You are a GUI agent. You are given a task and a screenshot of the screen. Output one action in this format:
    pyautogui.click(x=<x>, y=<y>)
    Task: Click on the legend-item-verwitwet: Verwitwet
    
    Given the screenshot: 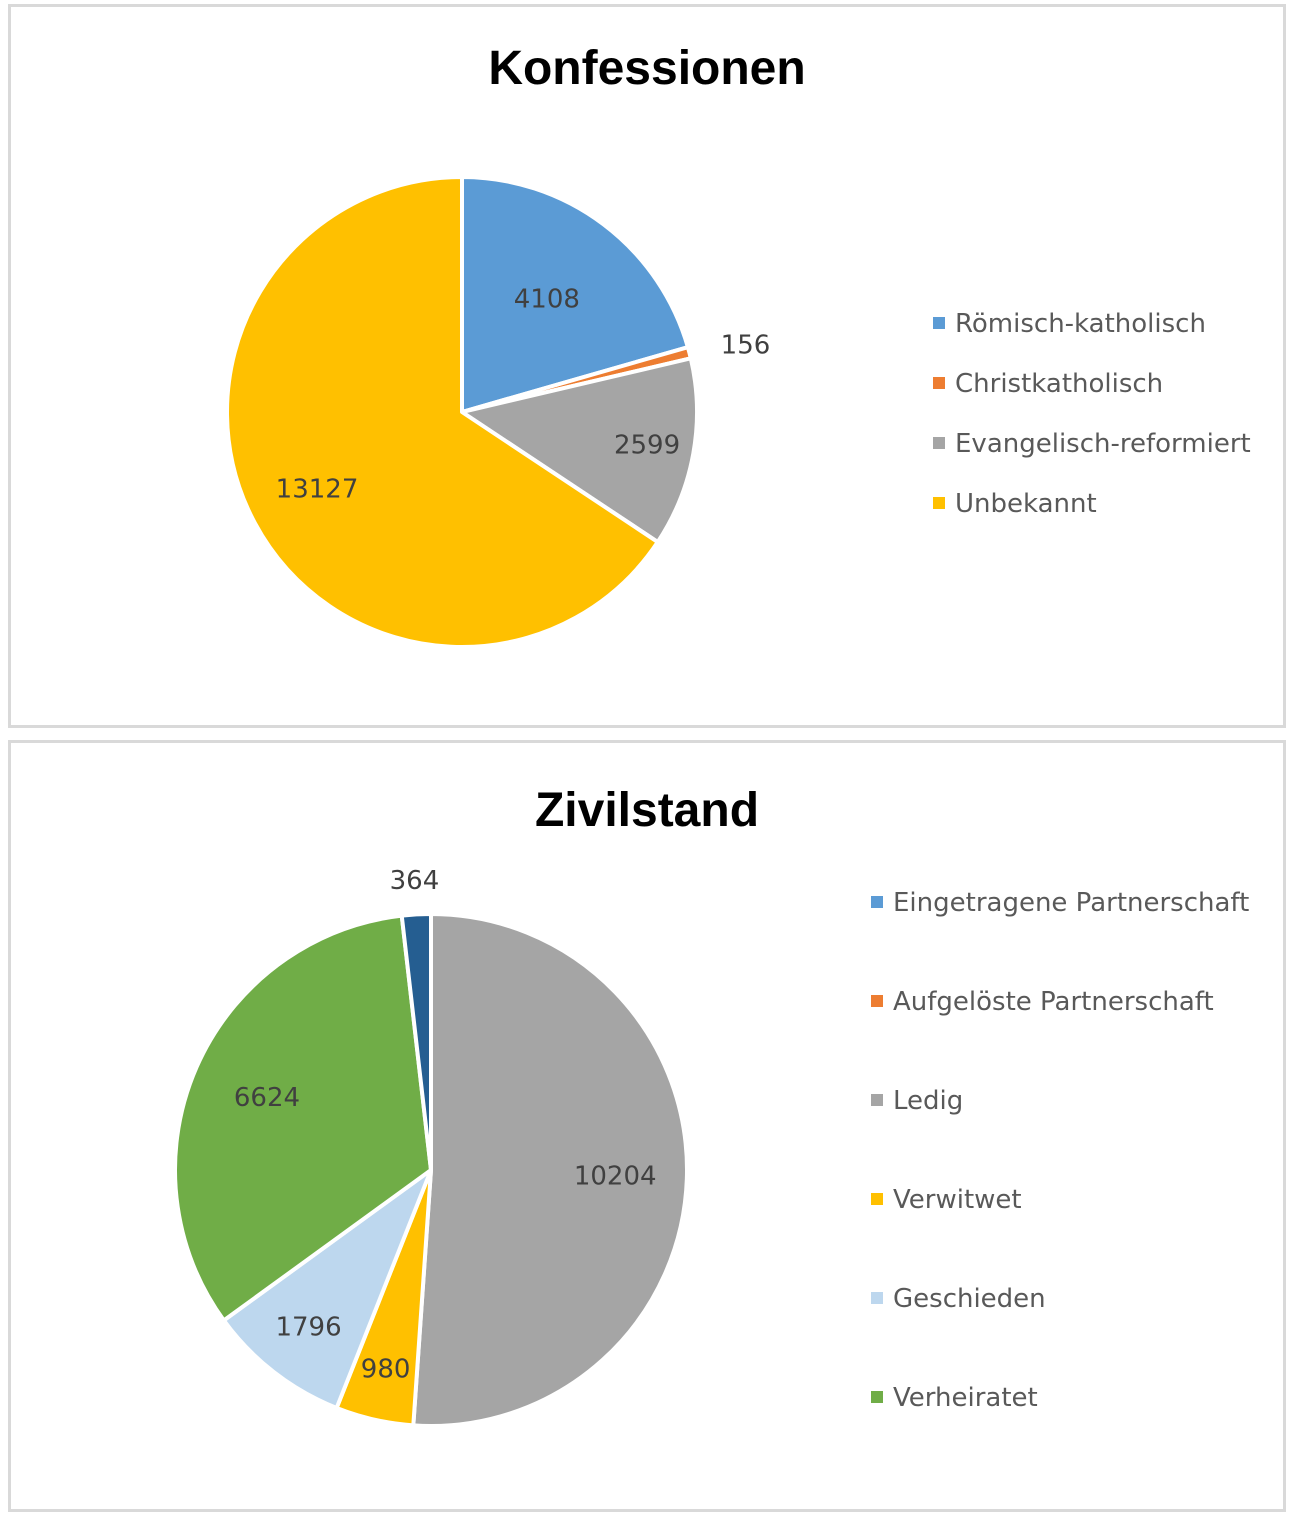 What is the action you would take?
    pyautogui.click(x=946, y=1200)
    